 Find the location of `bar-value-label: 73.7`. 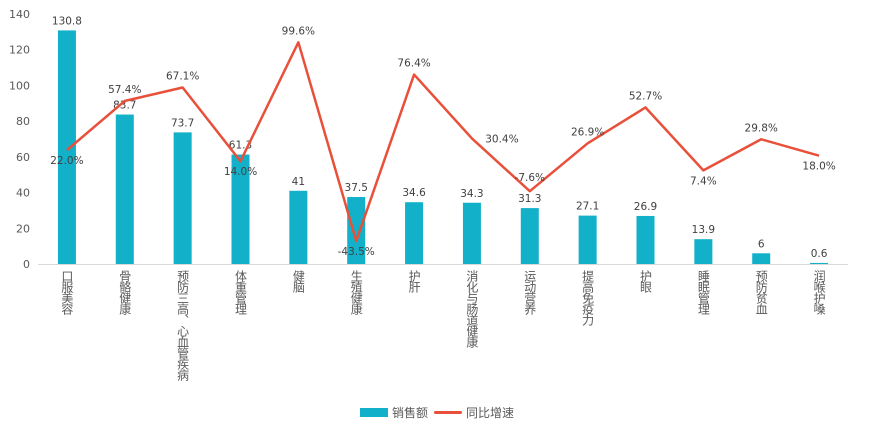

bar-value-label: 73.7 is located at coordinates (182, 123).